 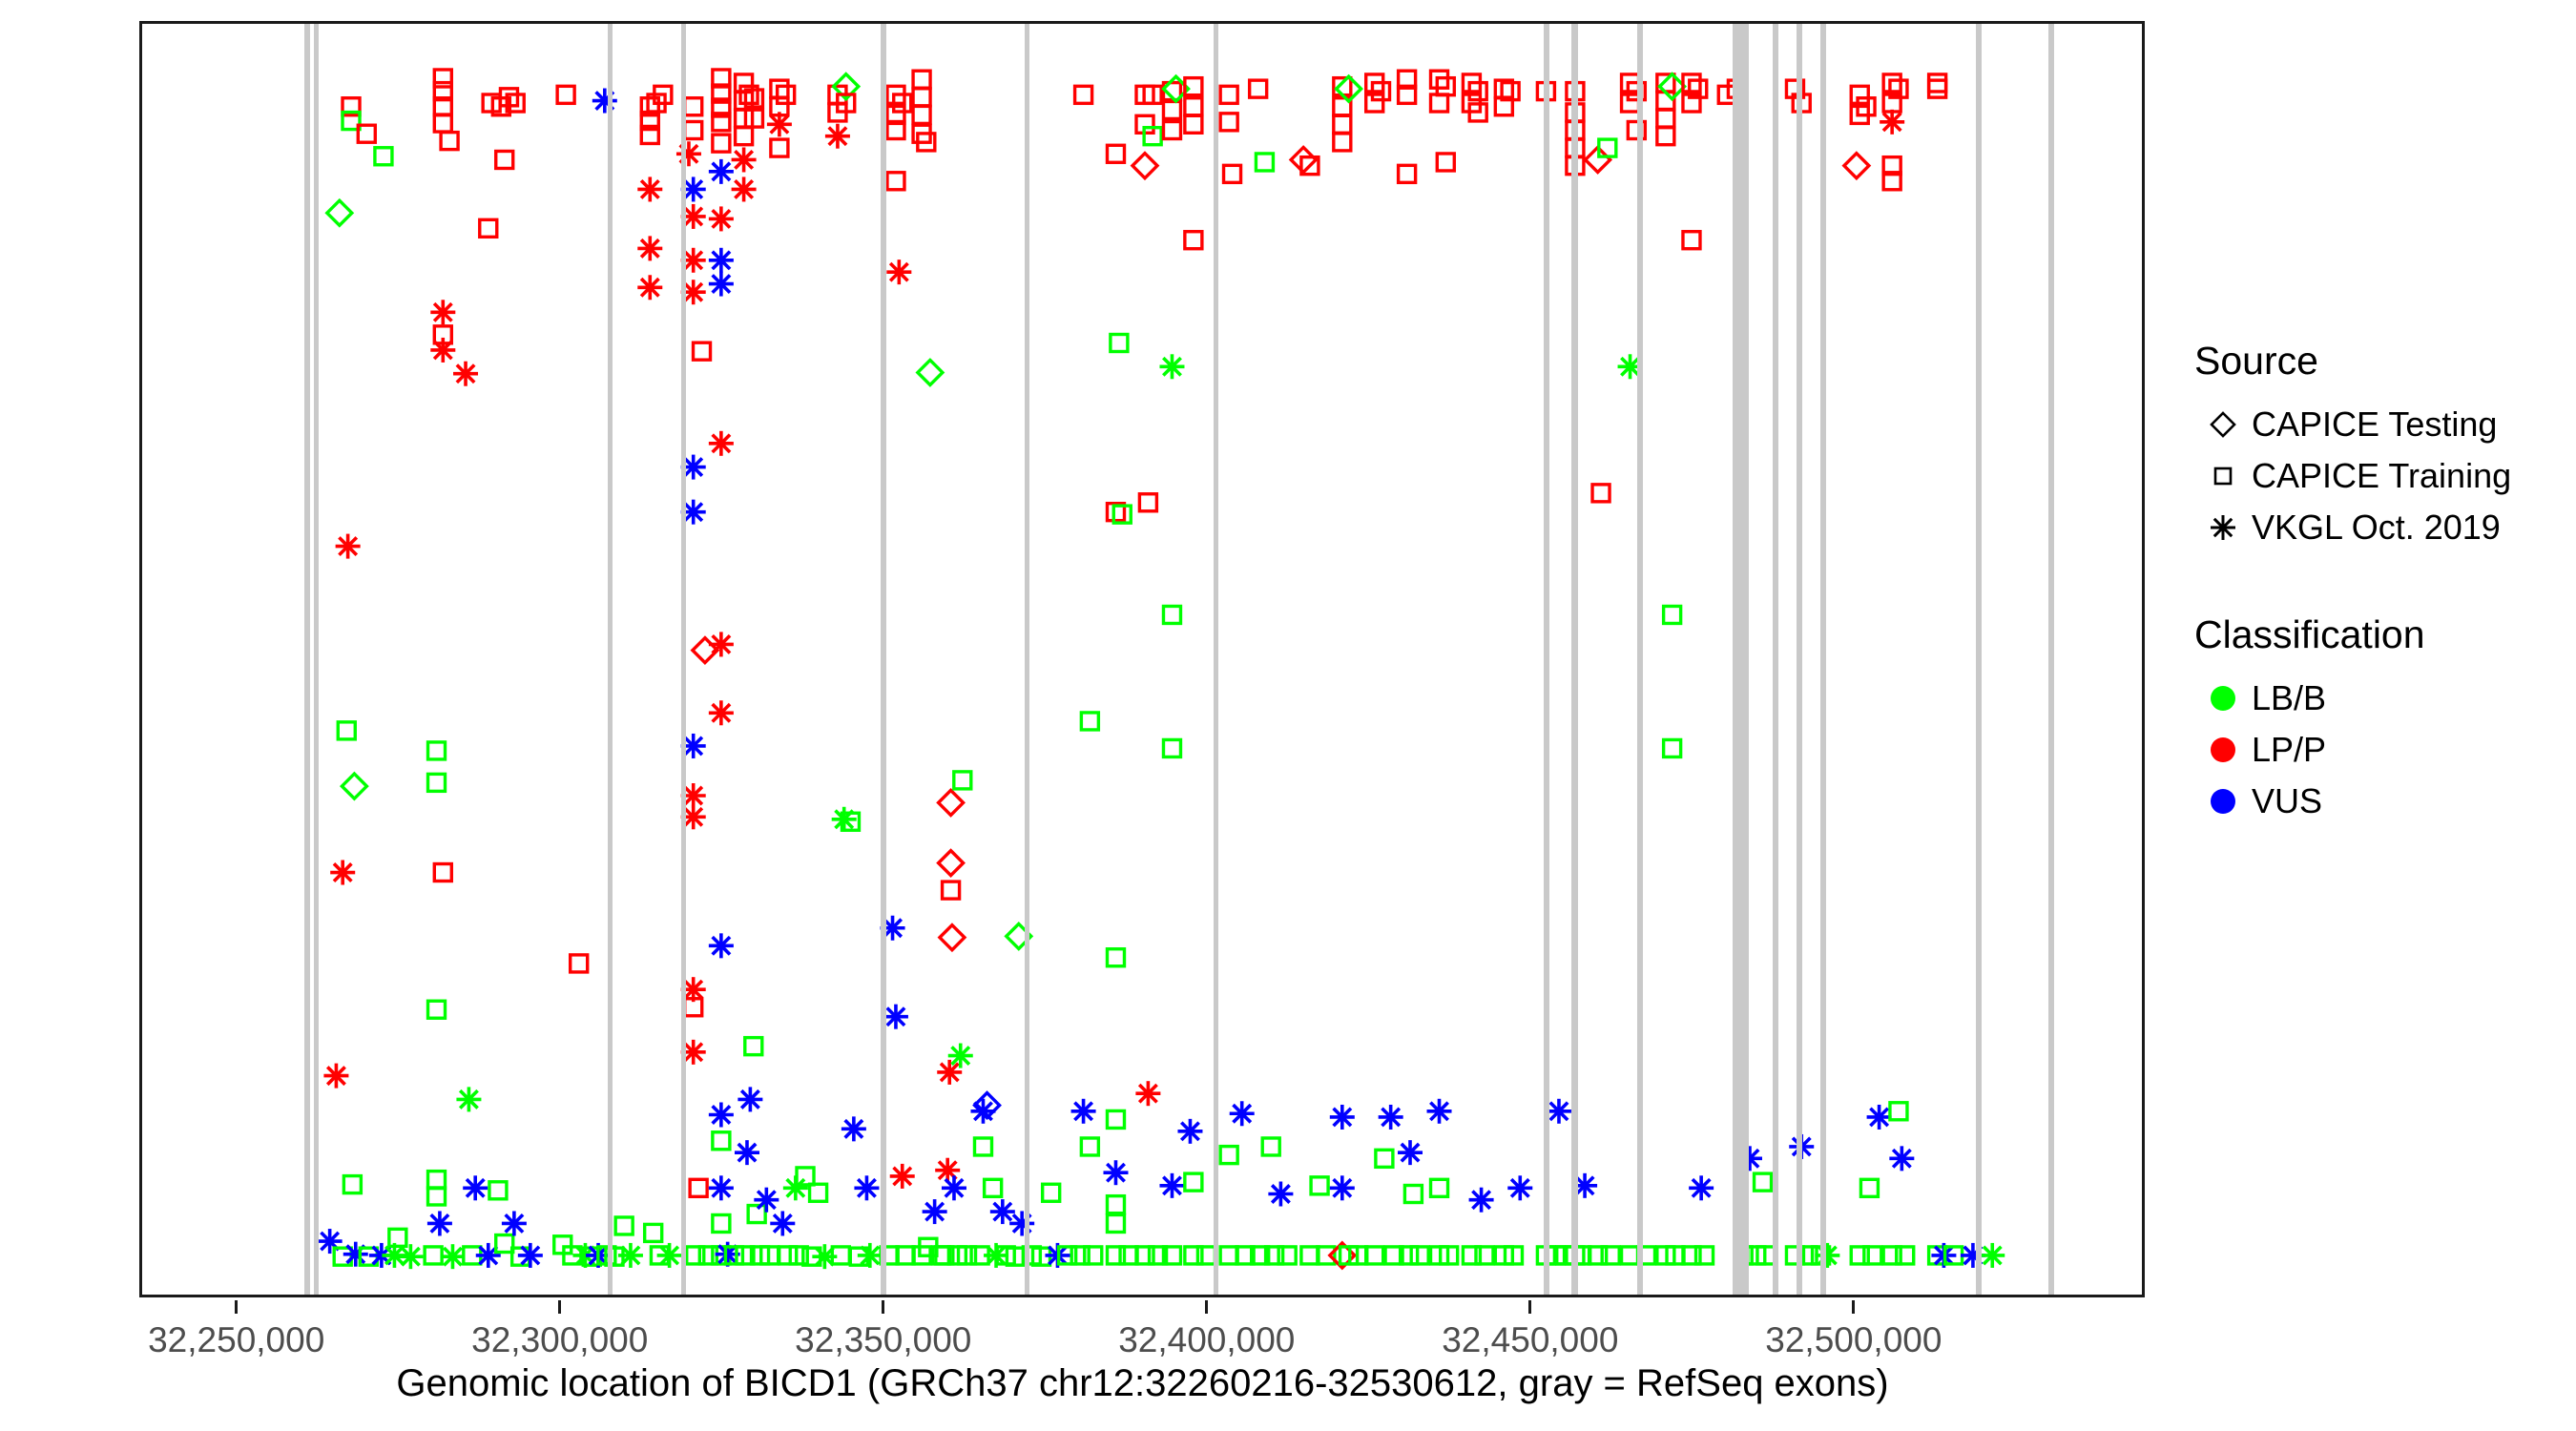 What do you see at coordinates (2385, 801) in the screenshot?
I see `legend-item-VUS: VUS` at bounding box center [2385, 801].